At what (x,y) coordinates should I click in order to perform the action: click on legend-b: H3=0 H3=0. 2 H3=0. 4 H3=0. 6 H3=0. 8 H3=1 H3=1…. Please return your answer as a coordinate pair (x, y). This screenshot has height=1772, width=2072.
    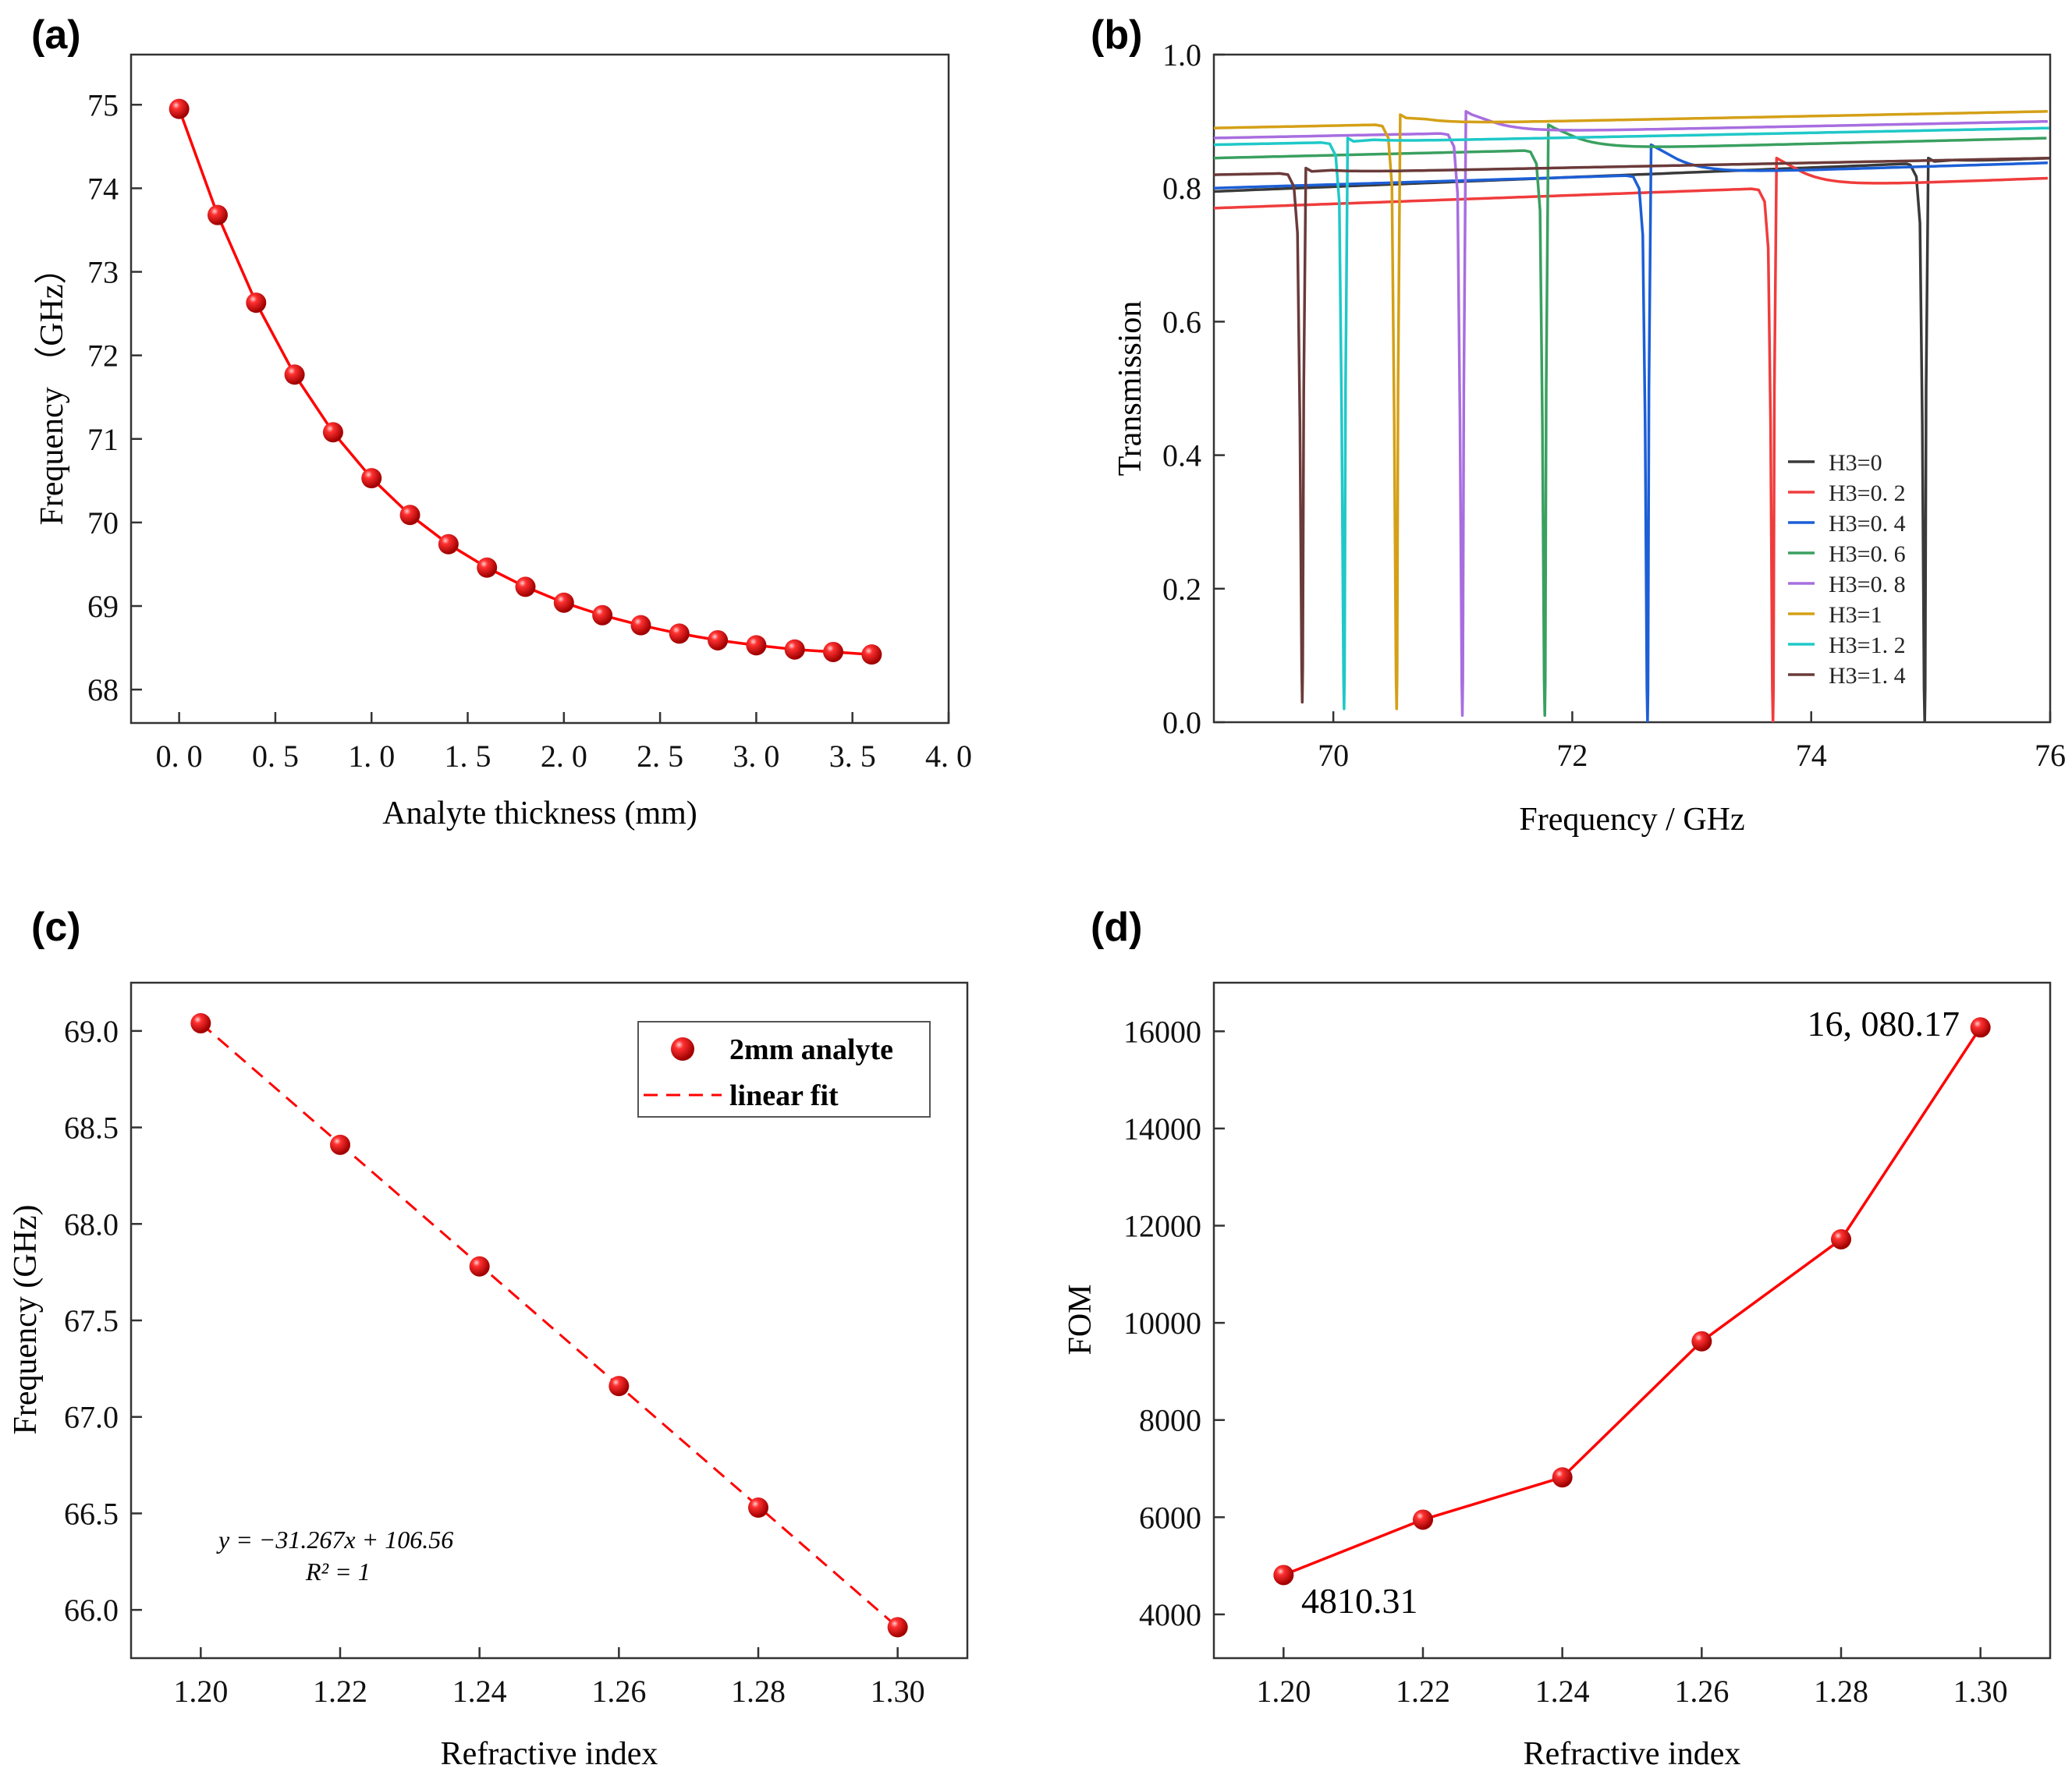
    Looking at the image, I should click on (1847, 569).